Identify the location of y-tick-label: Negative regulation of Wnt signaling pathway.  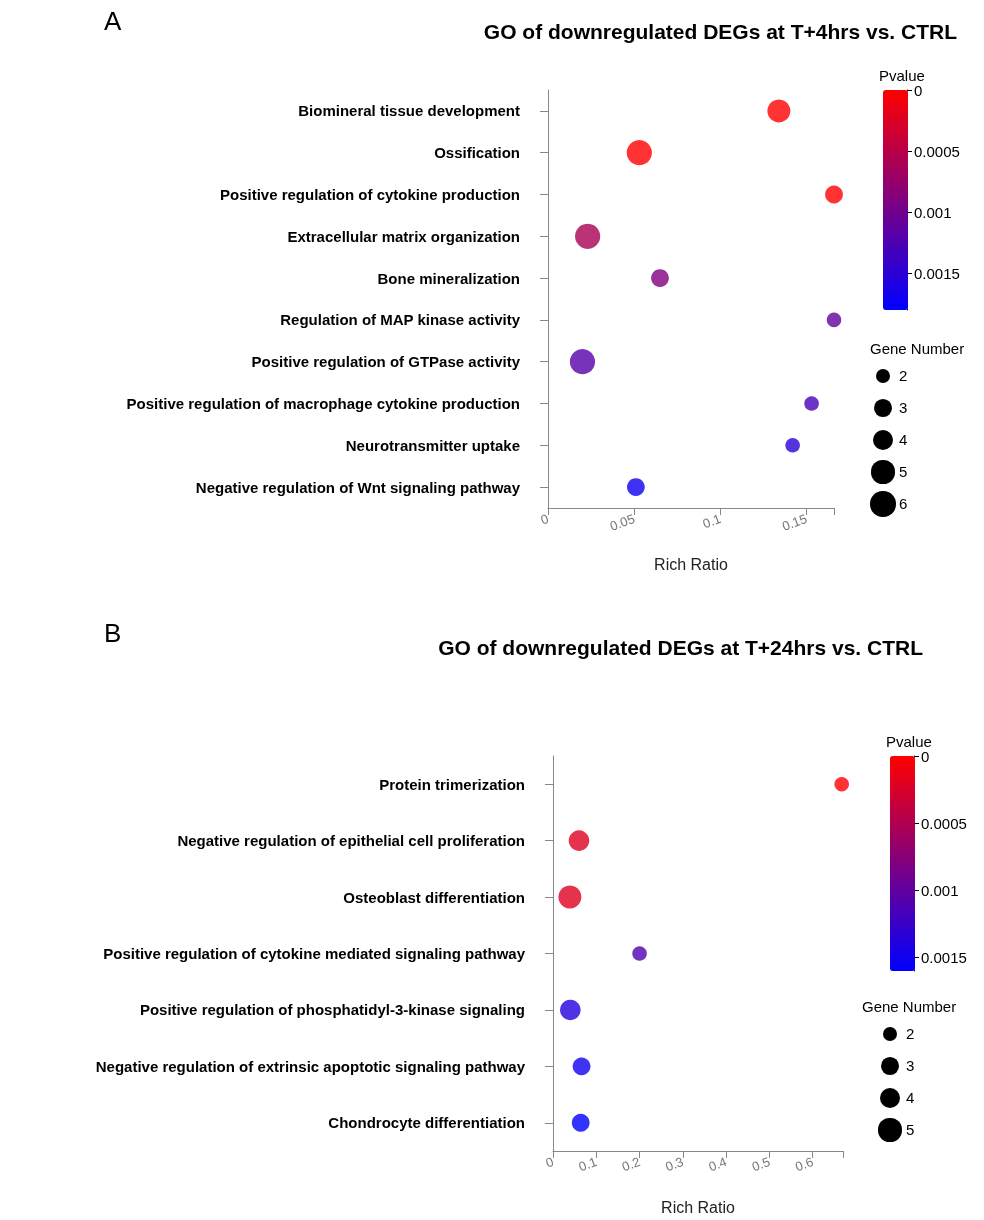
(358, 487).